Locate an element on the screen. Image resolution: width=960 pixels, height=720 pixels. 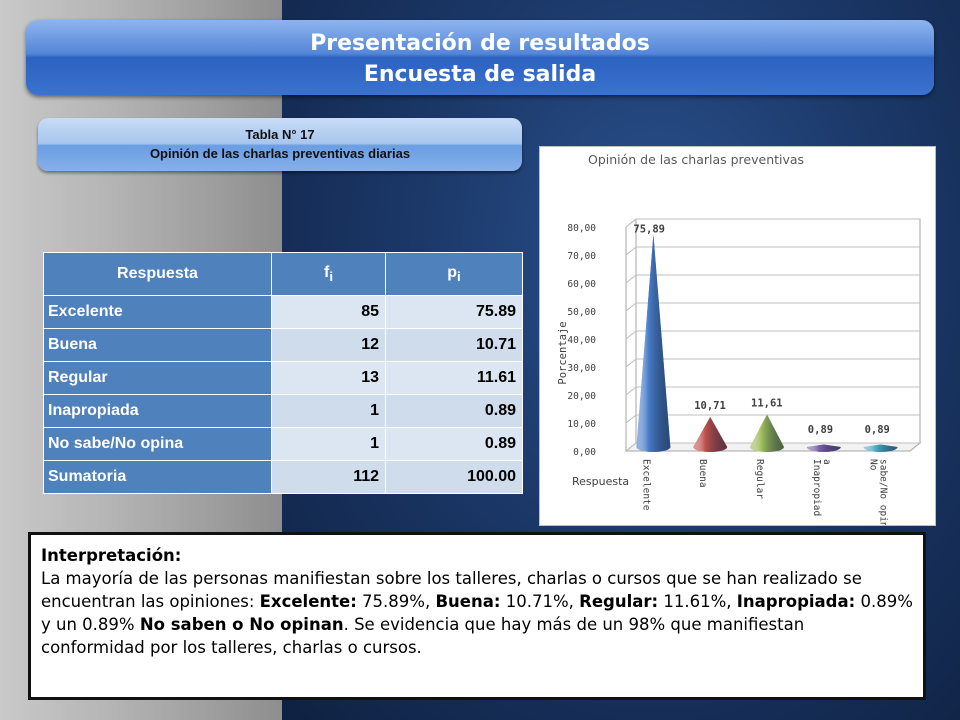
row-p: 11.61 is located at coordinates (454, 378).